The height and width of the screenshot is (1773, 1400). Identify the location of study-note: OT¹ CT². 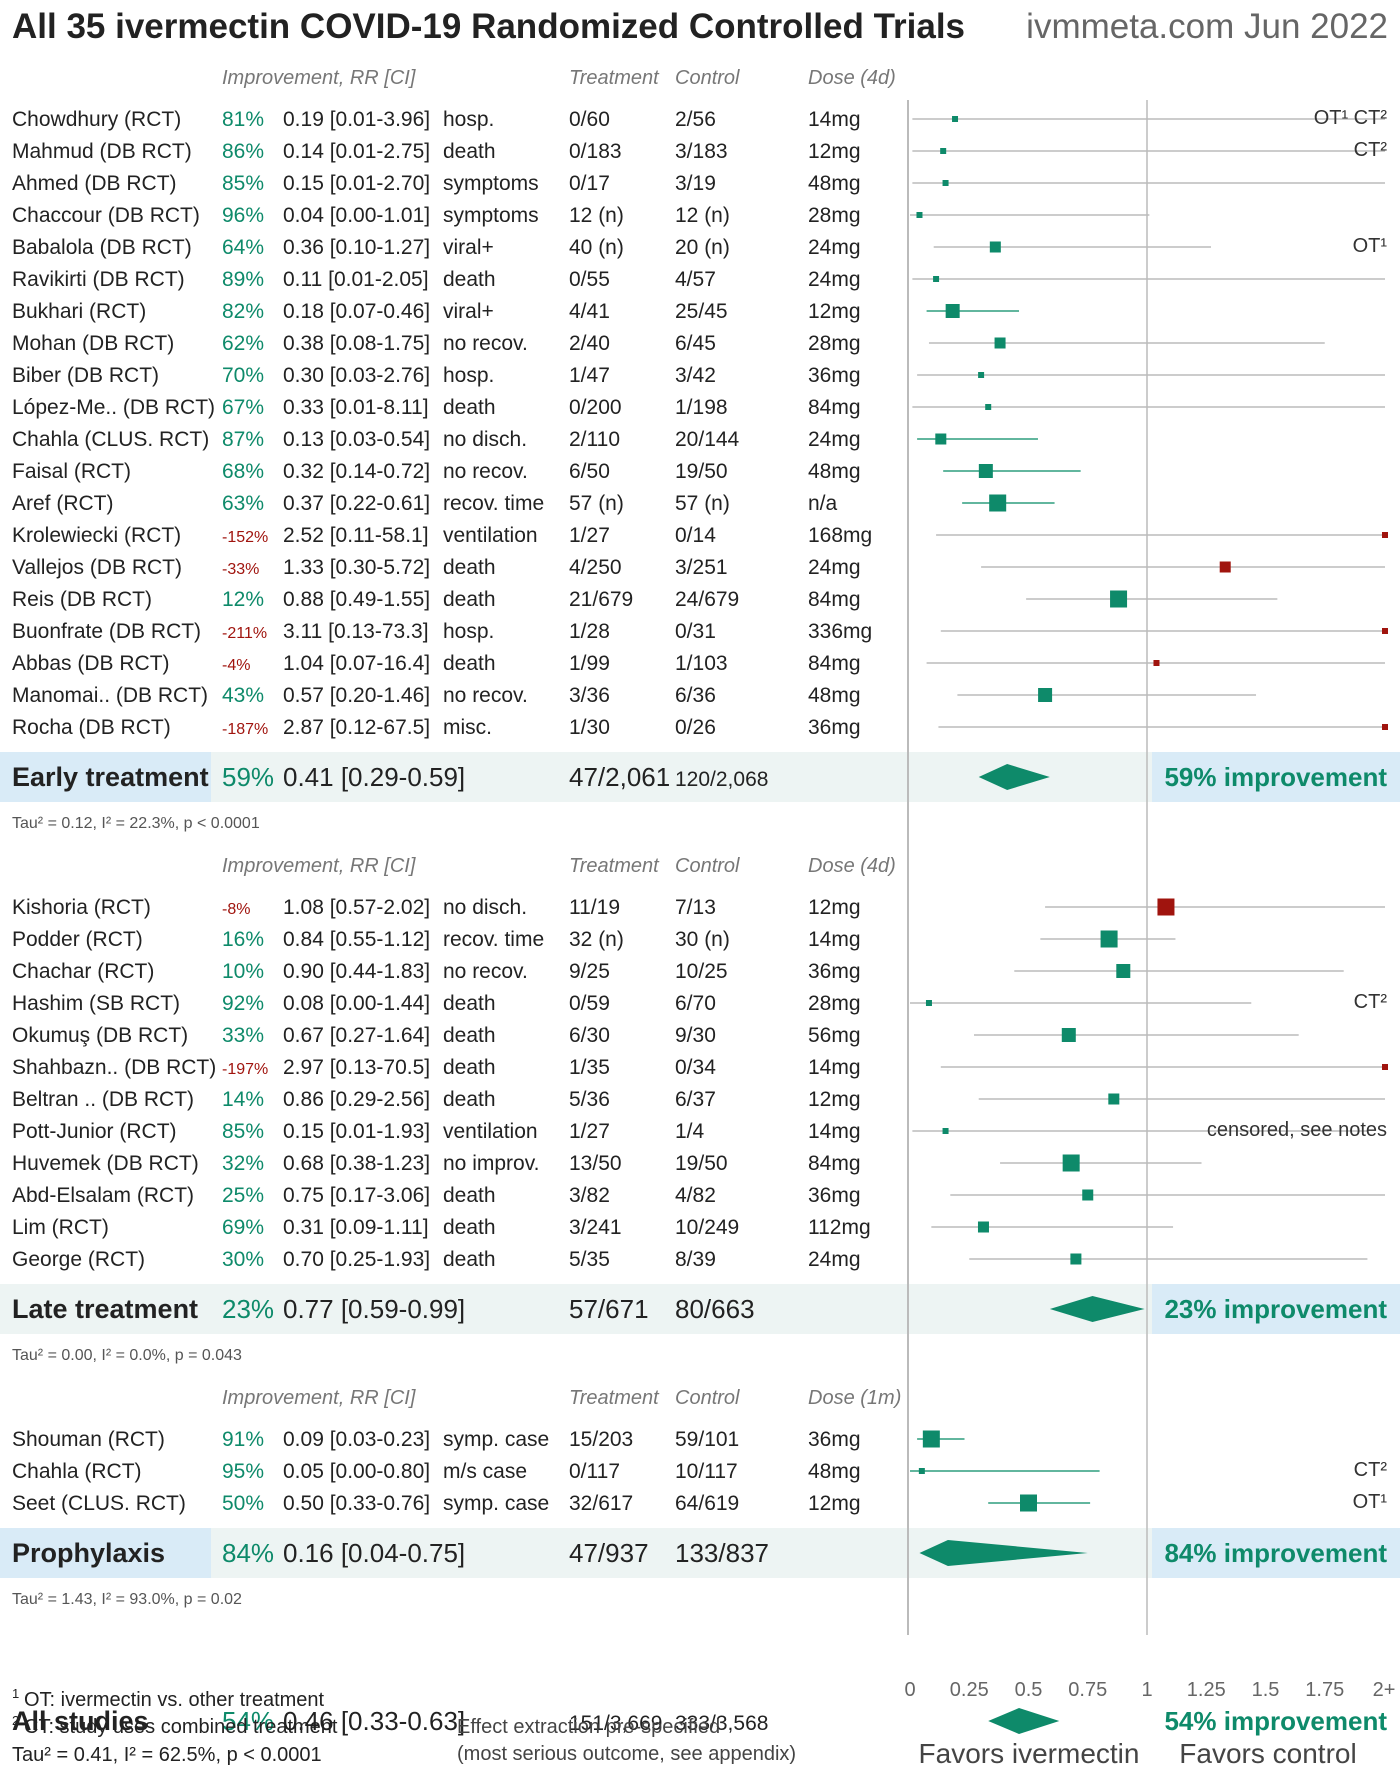
(1351, 118).